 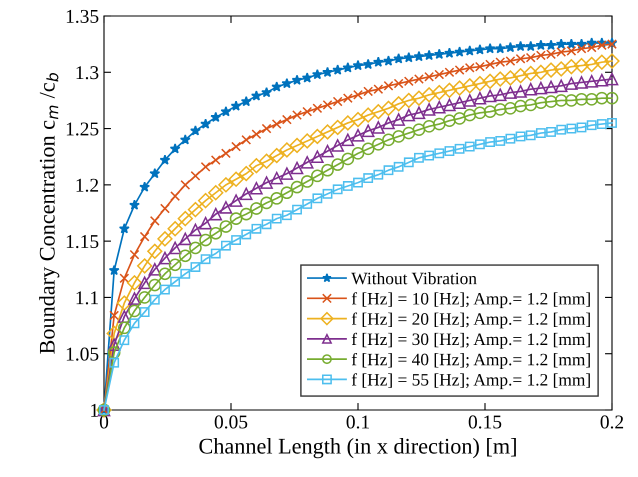 What do you see at coordinates (87, 185) in the screenshot?
I see `y-tick-label: 1.2` at bounding box center [87, 185].